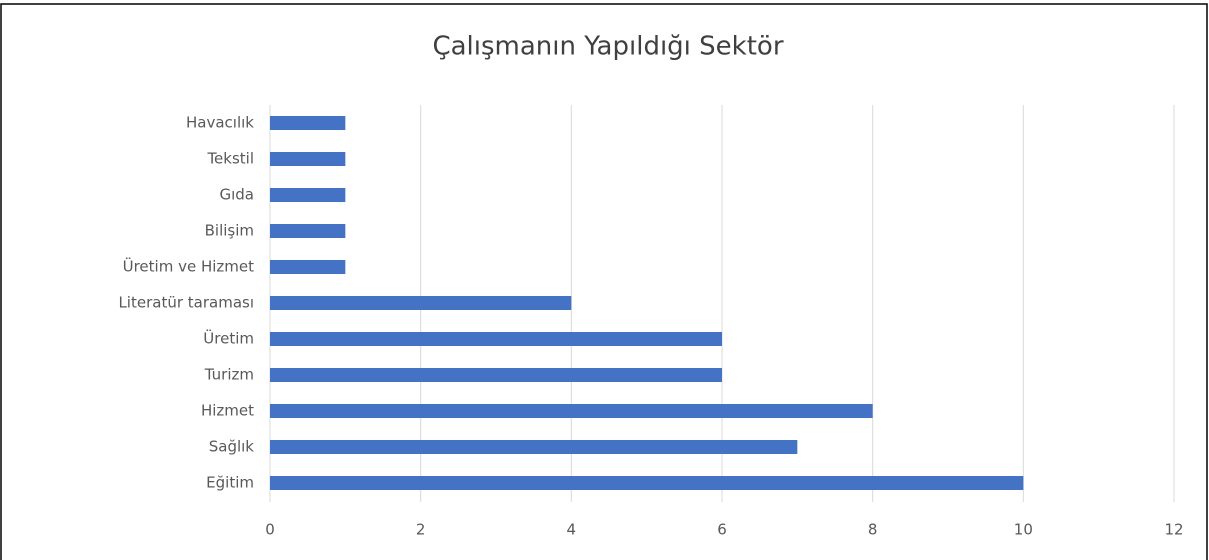 This screenshot has height=560, width=1209. What do you see at coordinates (421, 530) in the screenshot?
I see `x-tick-label: 2` at bounding box center [421, 530].